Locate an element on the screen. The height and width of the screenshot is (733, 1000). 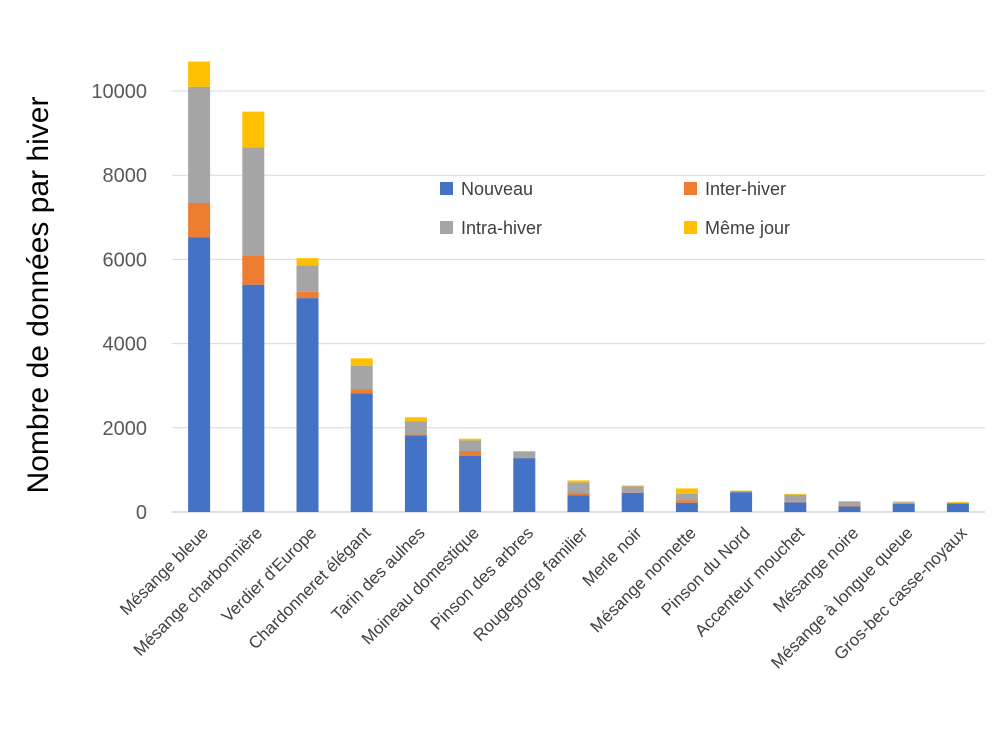
y-tick-label: 4000 is located at coordinates (125, 345).